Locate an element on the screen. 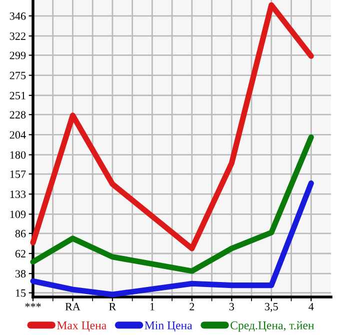  y-tick-label: 204 is located at coordinates (18, 135).